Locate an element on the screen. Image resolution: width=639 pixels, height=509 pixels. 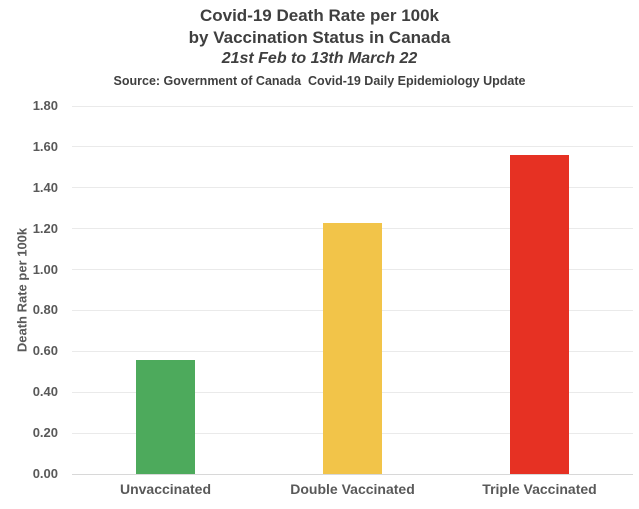
y-axis-title: Death Rate per 100k is located at coordinates (22, 290).